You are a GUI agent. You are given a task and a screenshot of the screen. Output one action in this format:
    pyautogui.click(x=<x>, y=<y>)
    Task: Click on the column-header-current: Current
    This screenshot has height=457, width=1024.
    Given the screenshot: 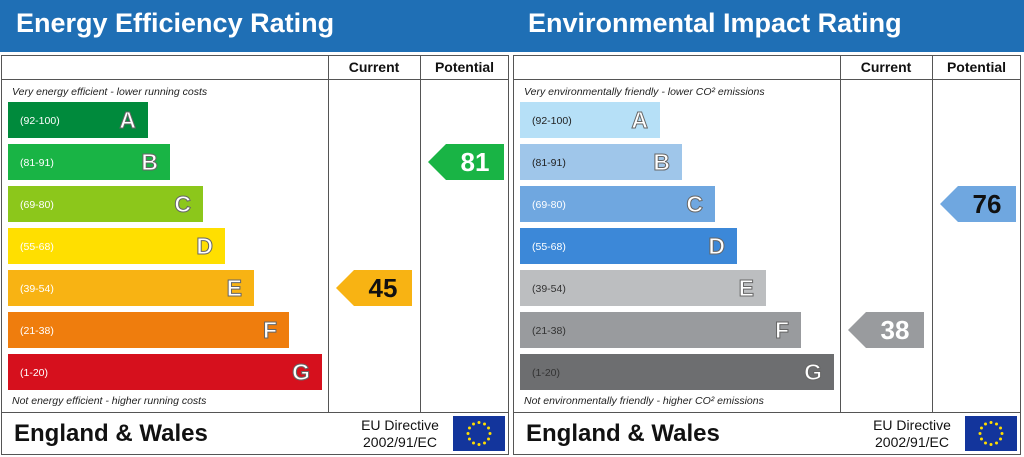 What is the action you would take?
    pyautogui.click(x=374, y=67)
    